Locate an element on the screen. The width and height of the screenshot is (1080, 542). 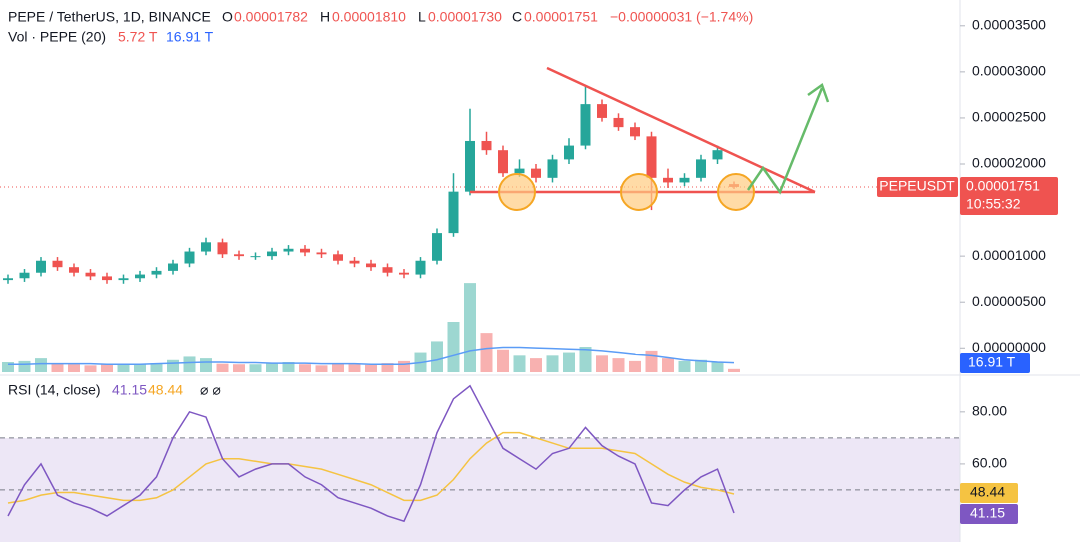
price-badge is located at coordinates (1009, 196).